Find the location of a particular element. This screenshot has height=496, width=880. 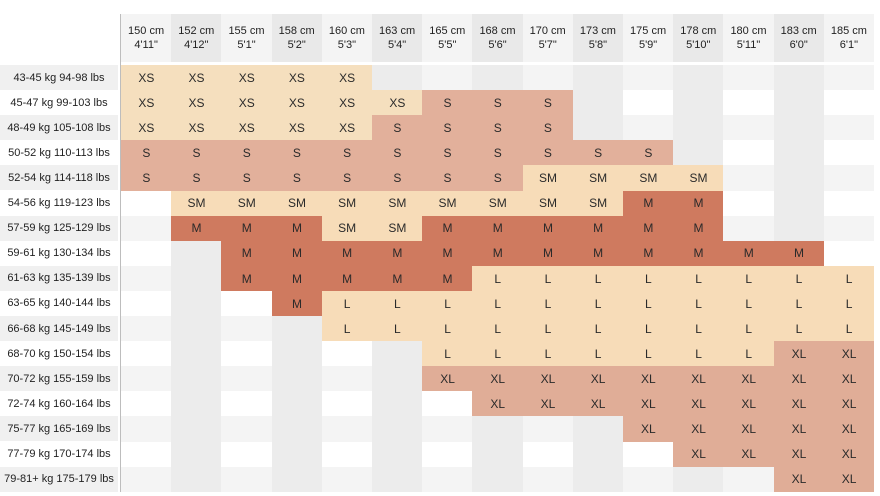

height-ft: 5'11" is located at coordinates (748, 45).